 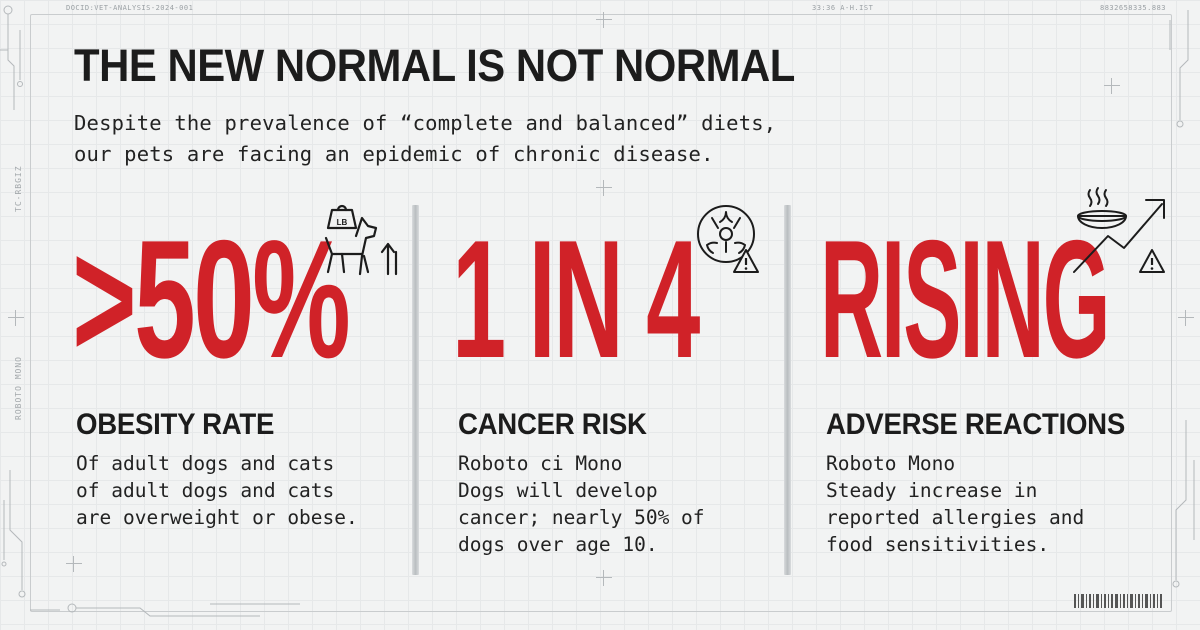 What do you see at coordinates (11, 57) in the screenshot?
I see `circuit-decoration-top-left` at bounding box center [11, 57].